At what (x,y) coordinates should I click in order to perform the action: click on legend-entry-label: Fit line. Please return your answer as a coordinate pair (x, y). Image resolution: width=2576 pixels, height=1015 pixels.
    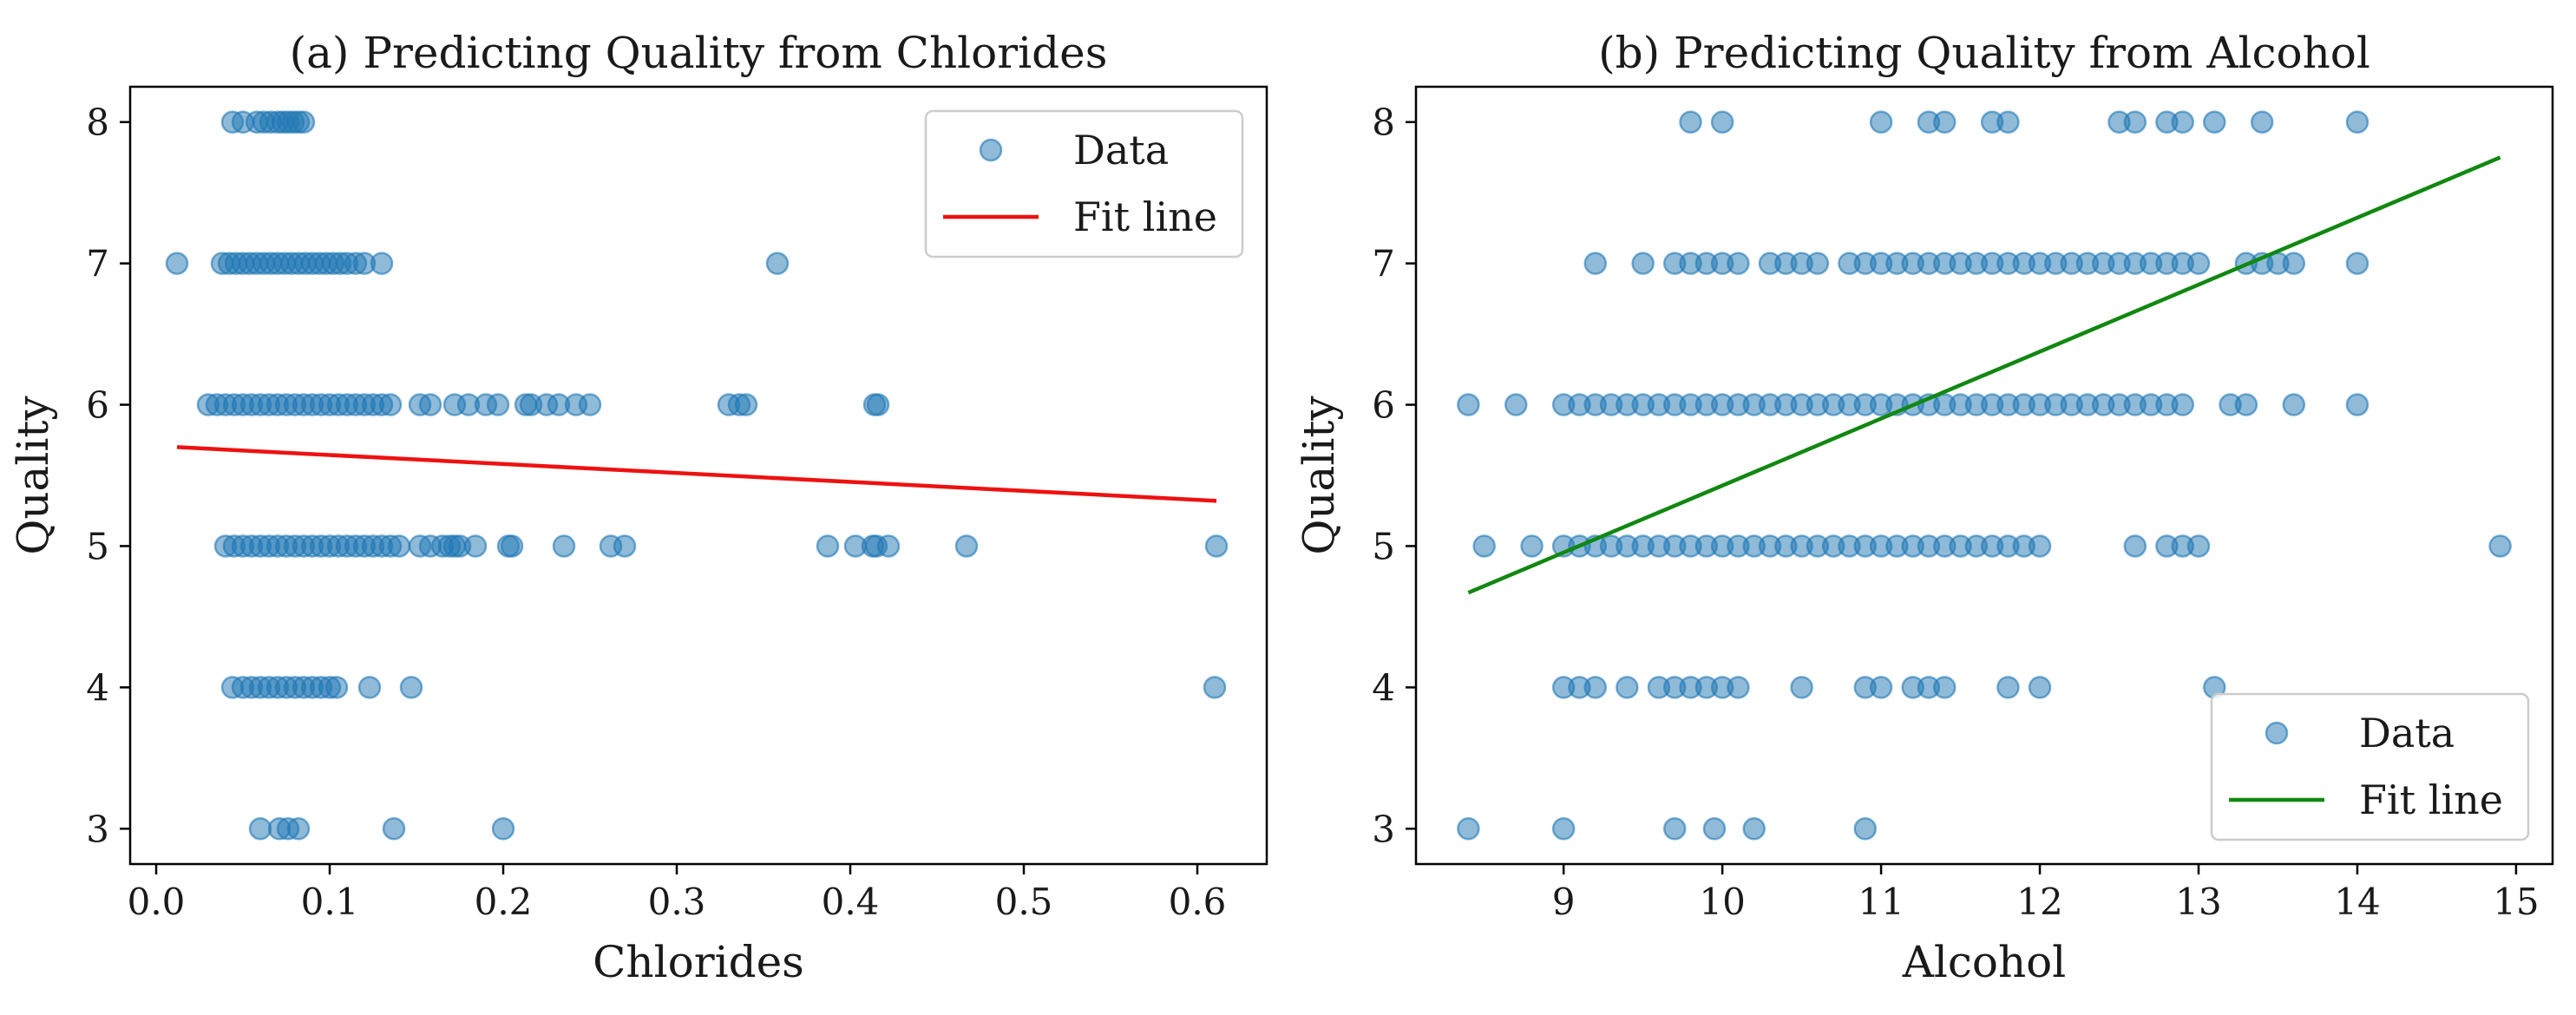
    Looking at the image, I should click on (1145, 216).